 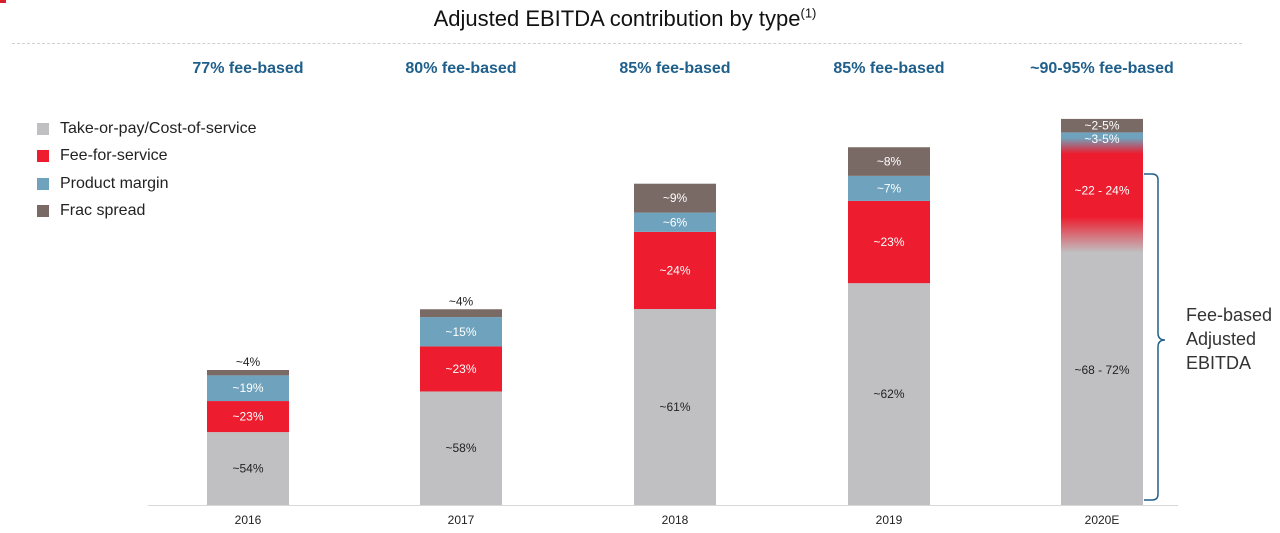 I want to click on x-axis-tick-labels: 2016 2017 2018 2019 2020E, so click(x=677, y=520).